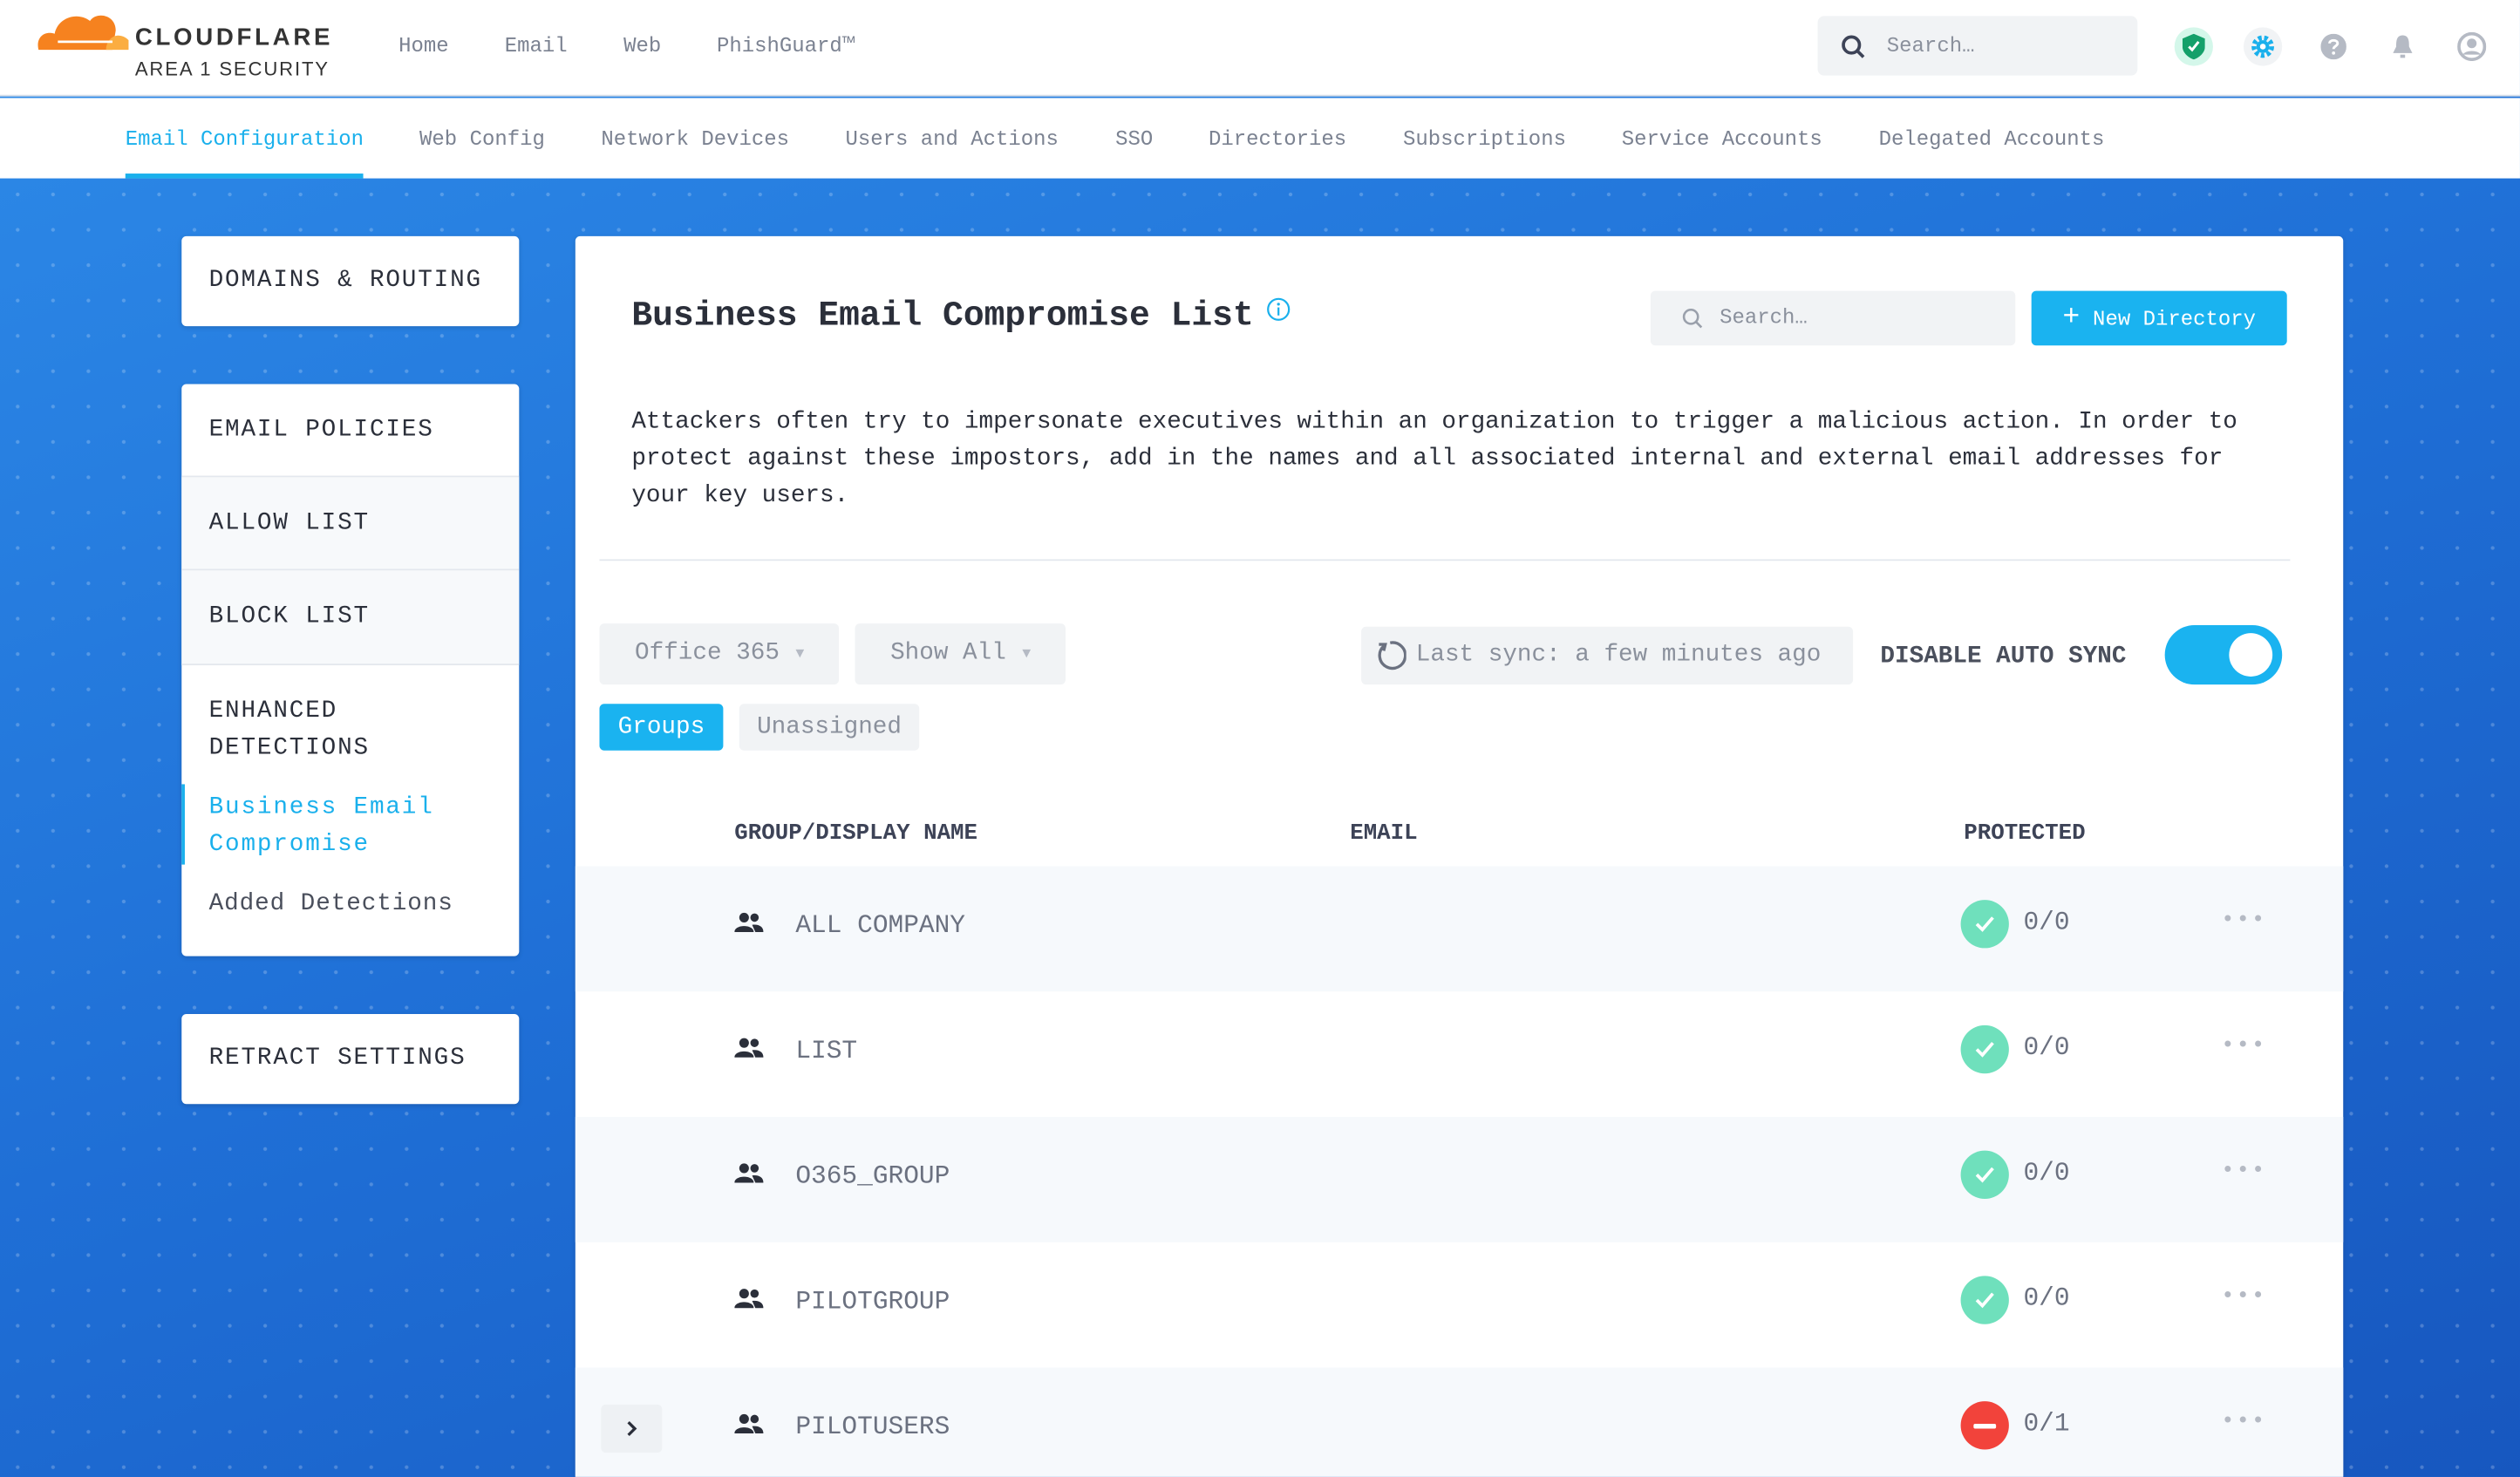 This screenshot has height=1477, width=2520. What do you see at coordinates (1984, 1425) in the screenshot?
I see `minus-circle-icon` at bounding box center [1984, 1425].